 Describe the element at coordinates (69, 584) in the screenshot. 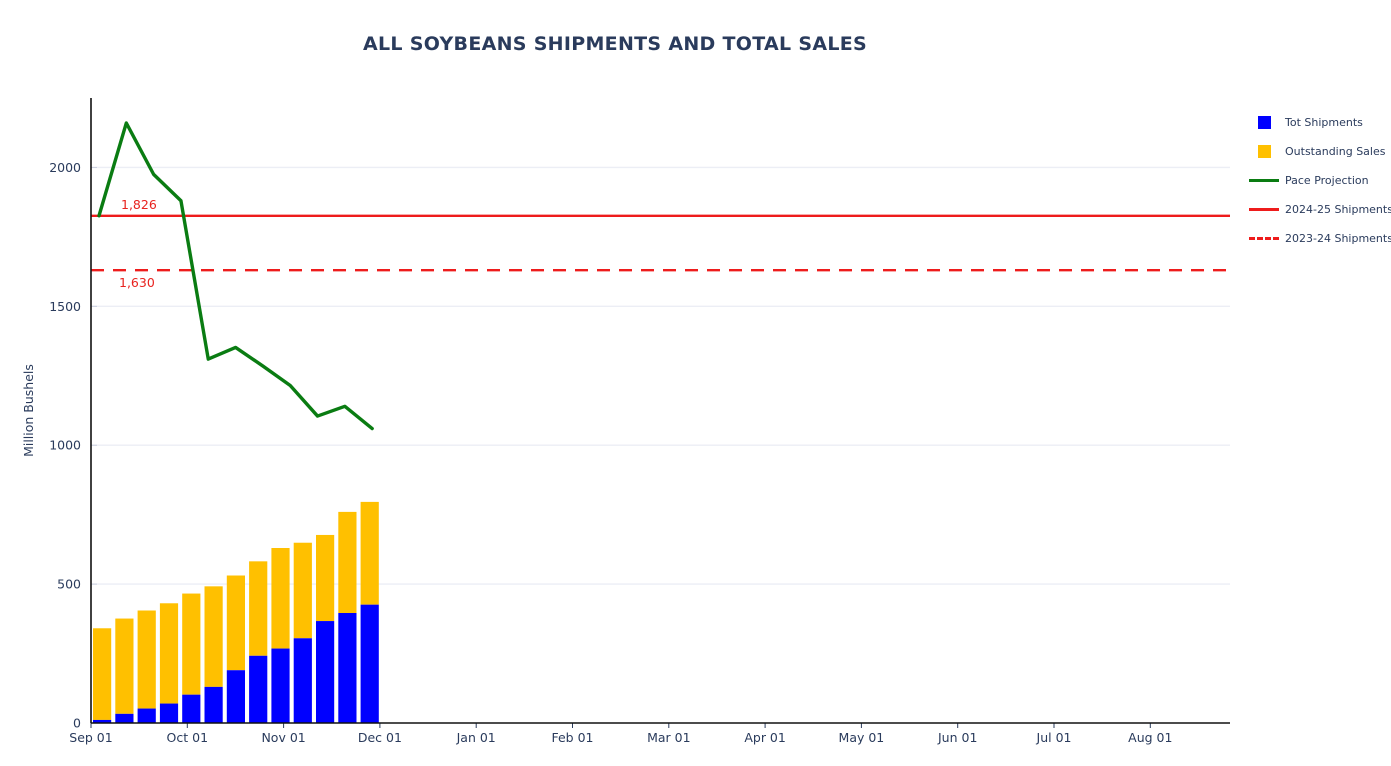

I see `y-tick-500: 500` at that location.